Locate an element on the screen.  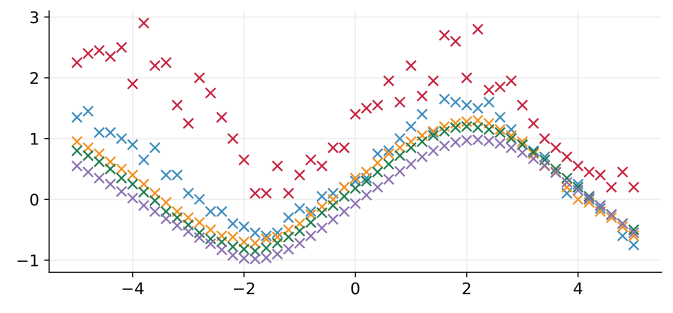
x-tick-label: −4 is located at coordinates (133, 288).